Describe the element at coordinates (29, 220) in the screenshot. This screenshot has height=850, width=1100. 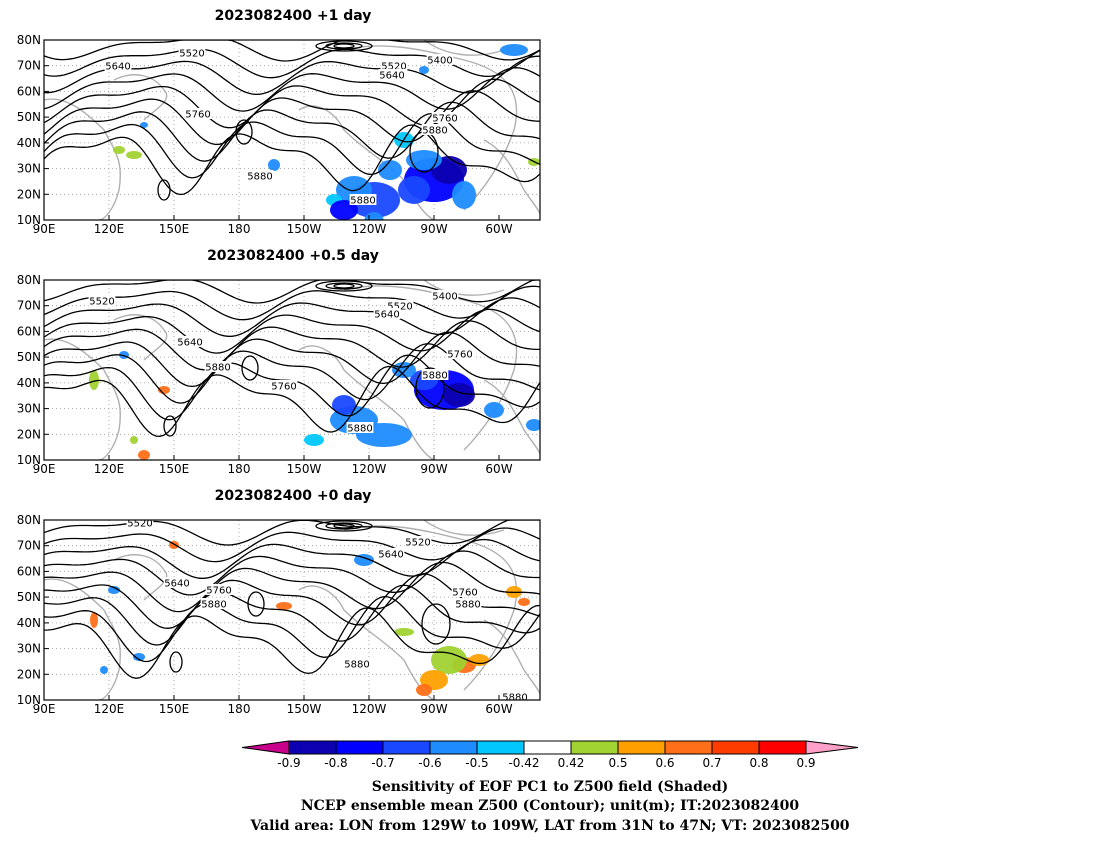
I see `lat-tick-label: 10N` at that location.